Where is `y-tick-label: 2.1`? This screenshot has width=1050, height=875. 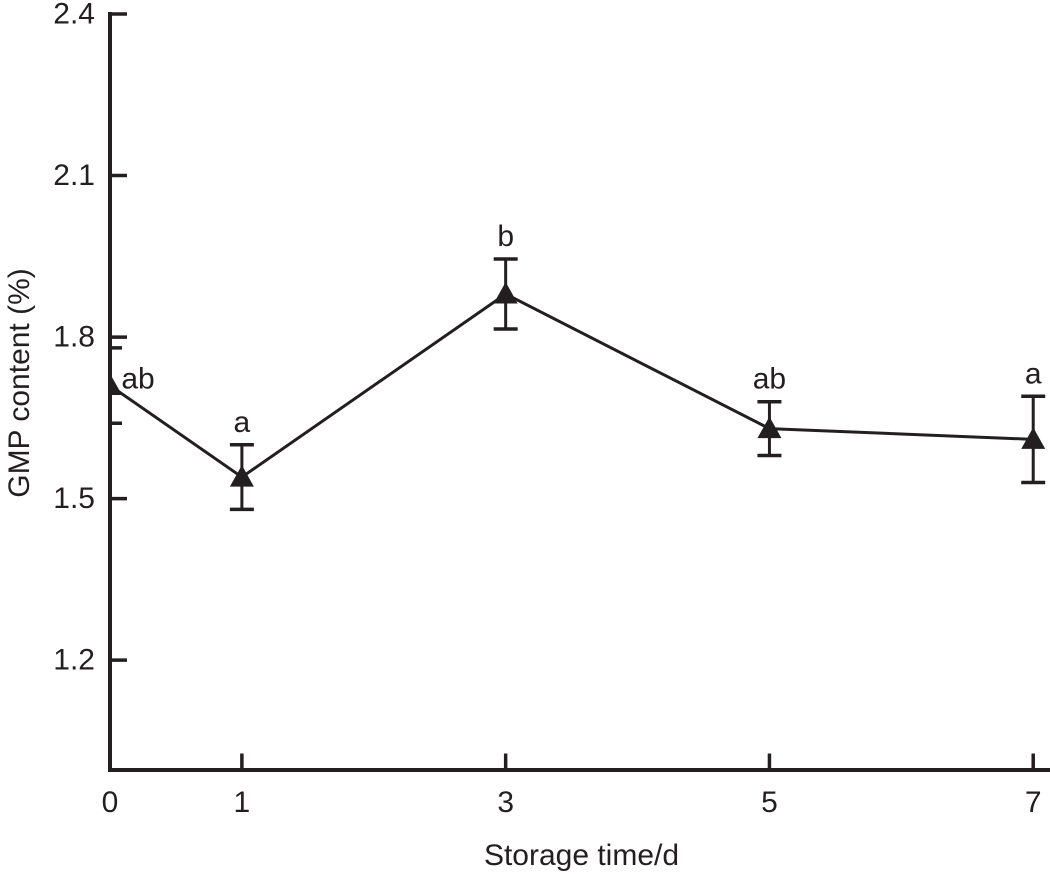
y-tick-label: 2.1 is located at coordinates (74, 175).